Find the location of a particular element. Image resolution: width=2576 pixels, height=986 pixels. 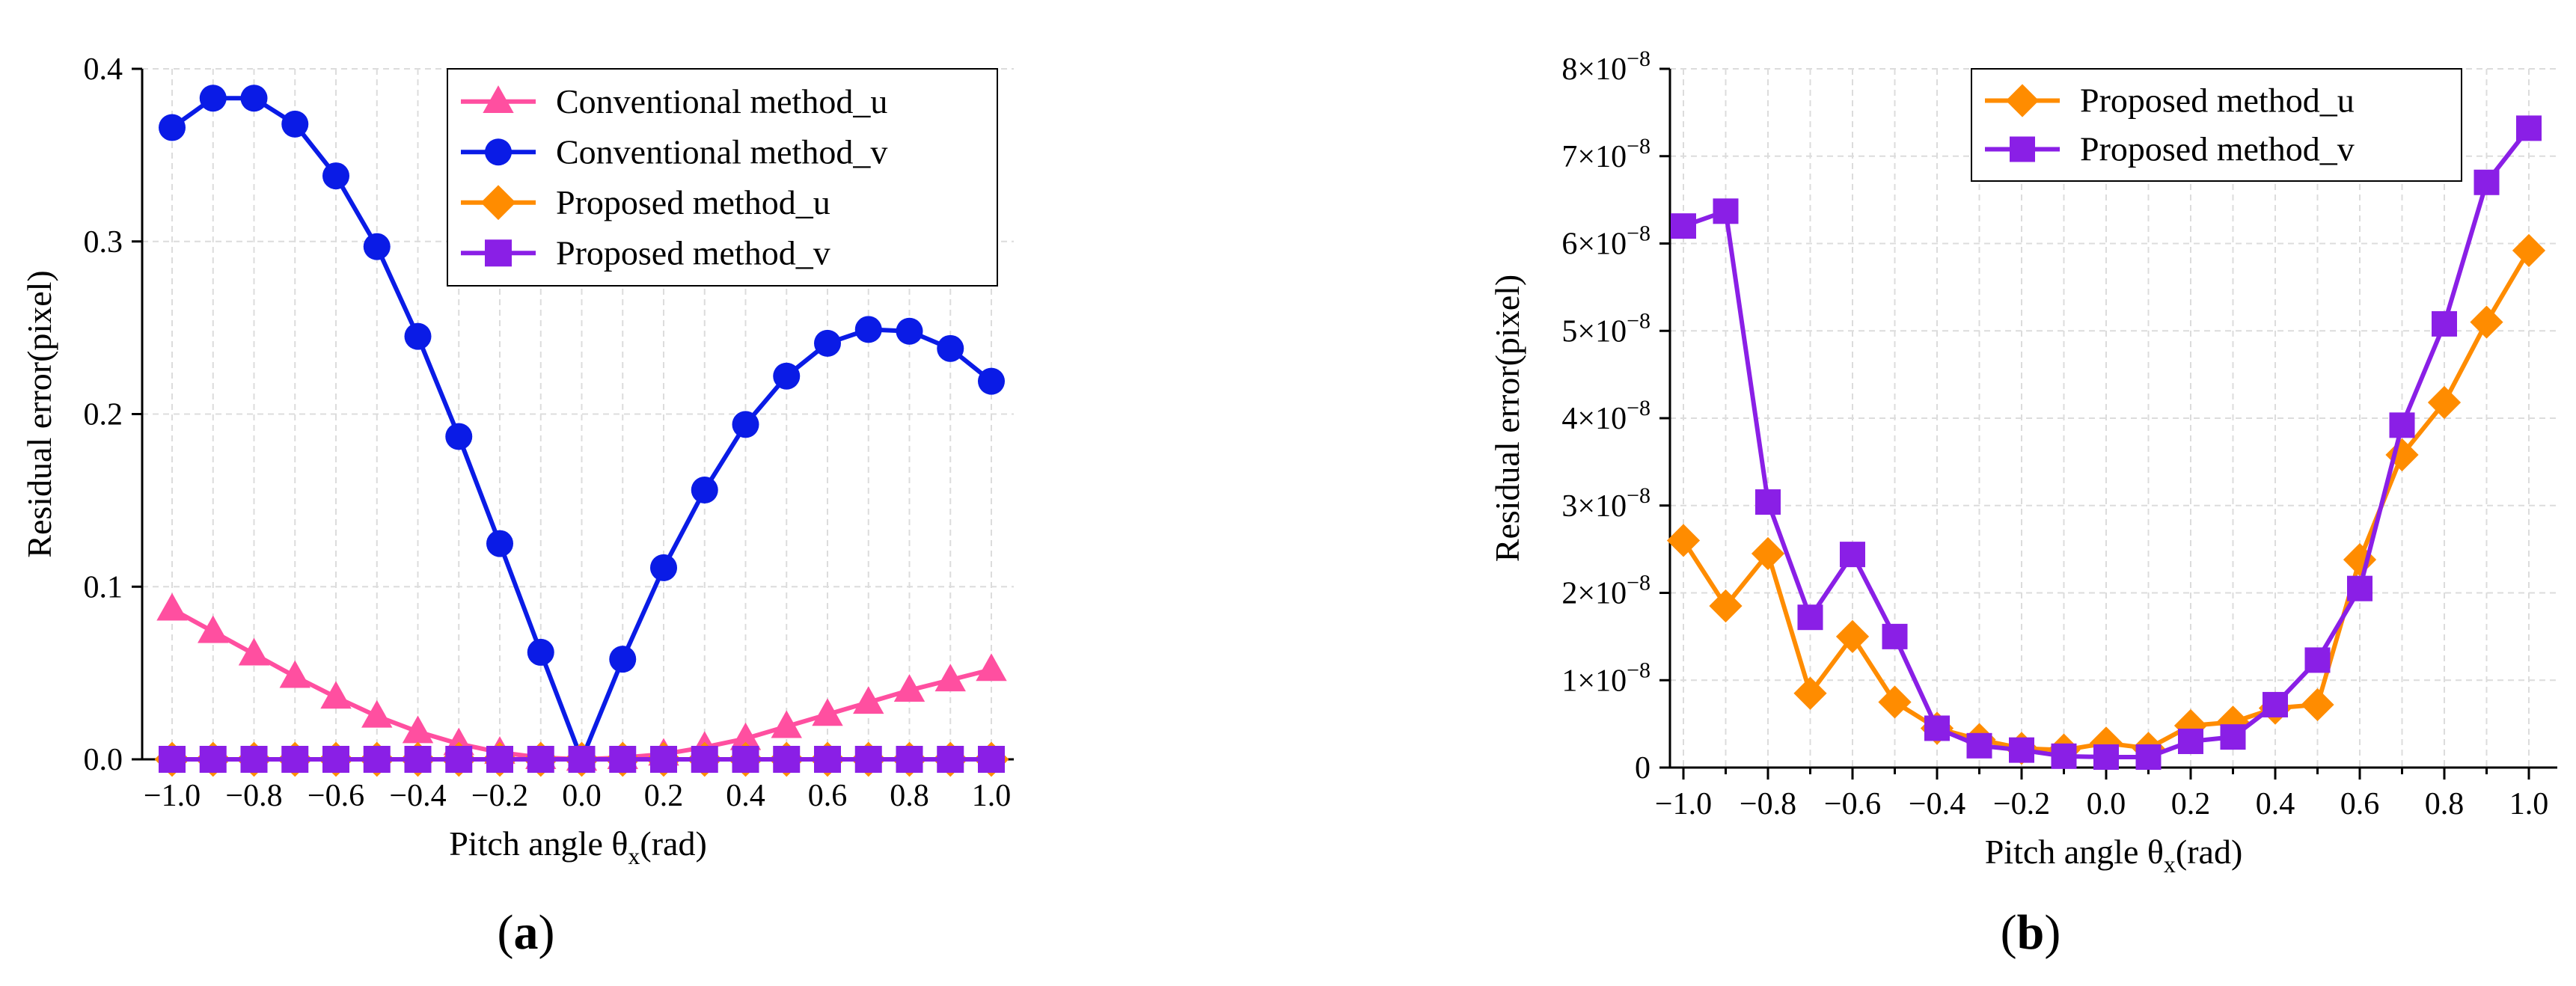

legend-label: Conventional method_u is located at coordinates (721, 101).